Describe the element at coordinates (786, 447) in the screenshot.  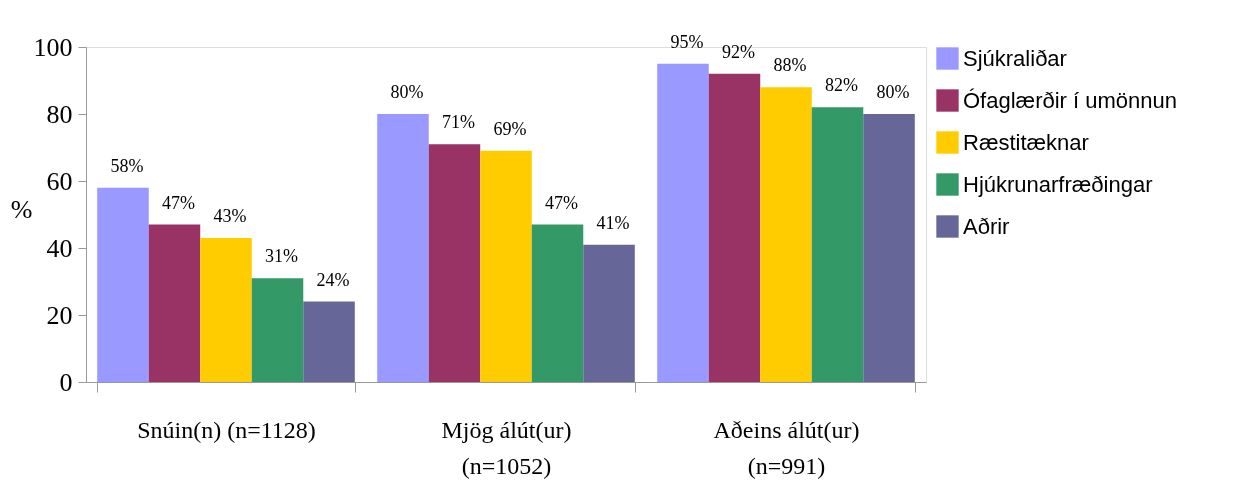
I see `x-tick-label: Aðeins álút(ur) (n=991)` at that location.